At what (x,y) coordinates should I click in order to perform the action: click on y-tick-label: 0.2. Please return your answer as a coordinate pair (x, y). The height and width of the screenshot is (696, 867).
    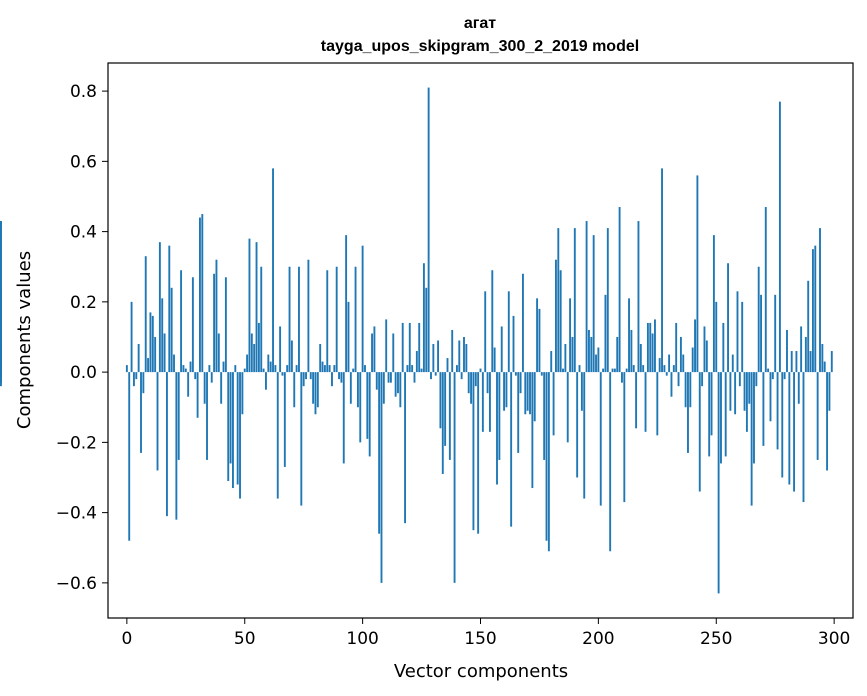
    Looking at the image, I should click on (83, 303).